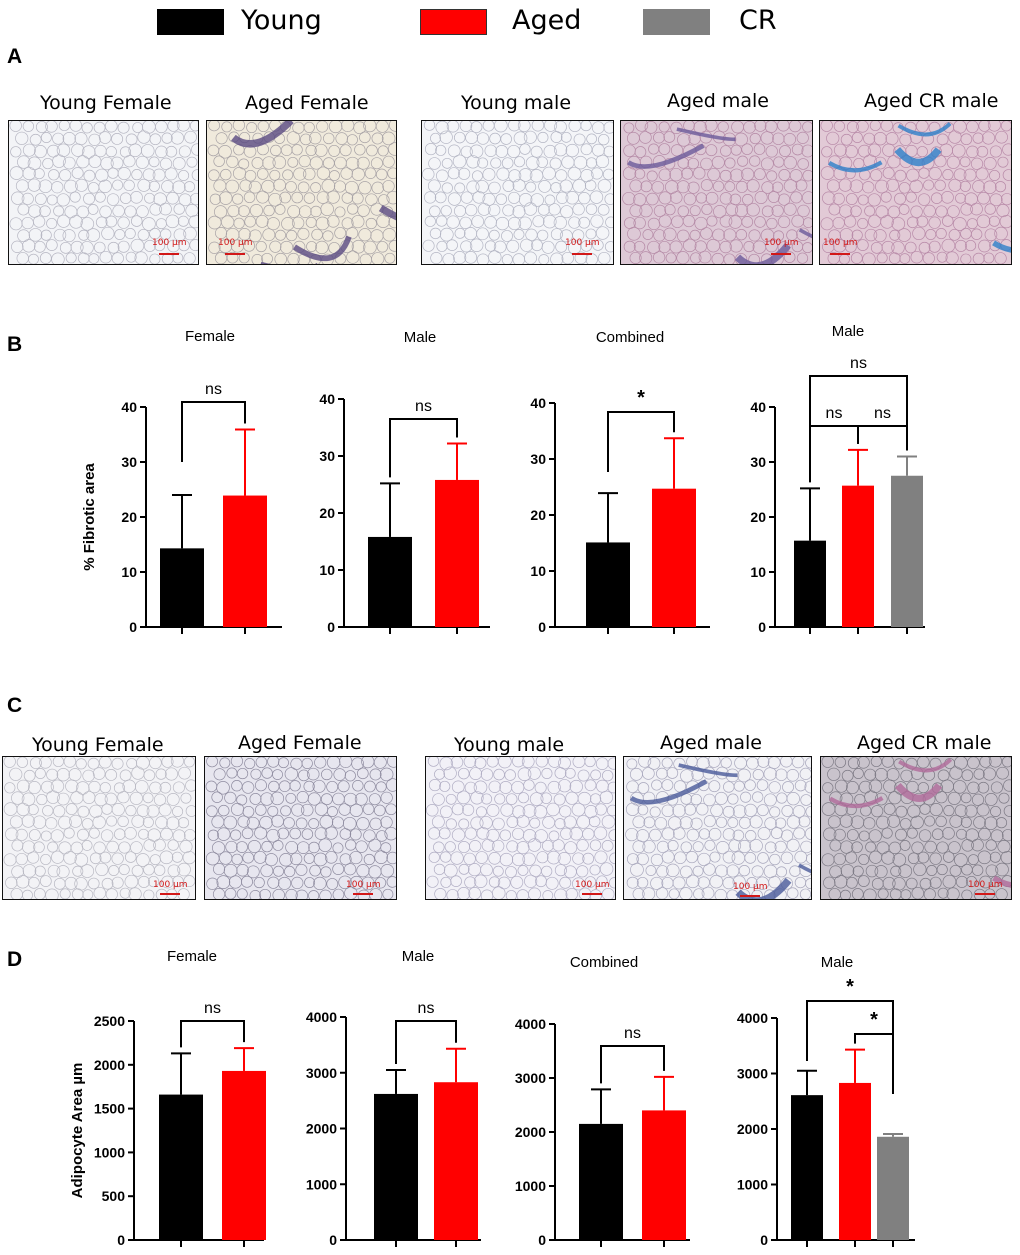 The width and height of the screenshot is (1020, 1255). I want to click on chart-5-y-label: Adipocyte Area µm, so click(77, 1131).